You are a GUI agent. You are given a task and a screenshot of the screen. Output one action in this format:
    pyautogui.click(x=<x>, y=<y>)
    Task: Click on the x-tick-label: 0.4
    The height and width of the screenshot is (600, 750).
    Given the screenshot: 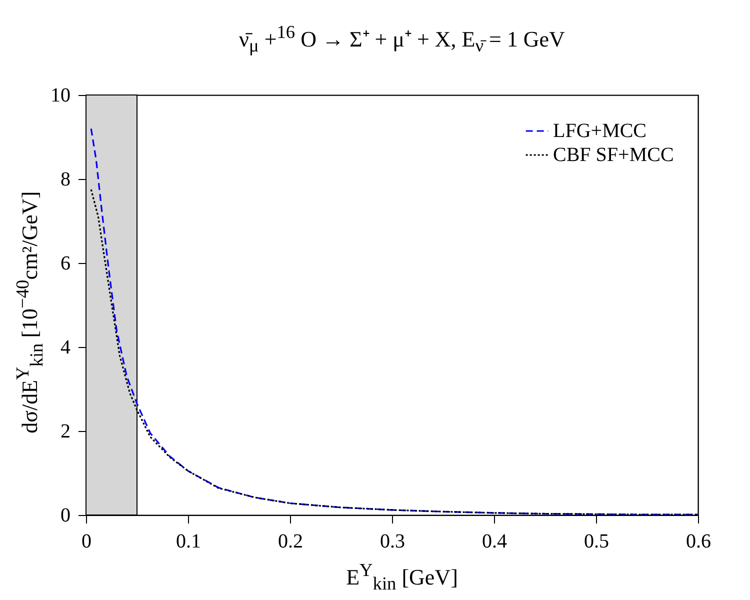 What is the action you would take?
    pyautogui.click(x=494, y=541)
    